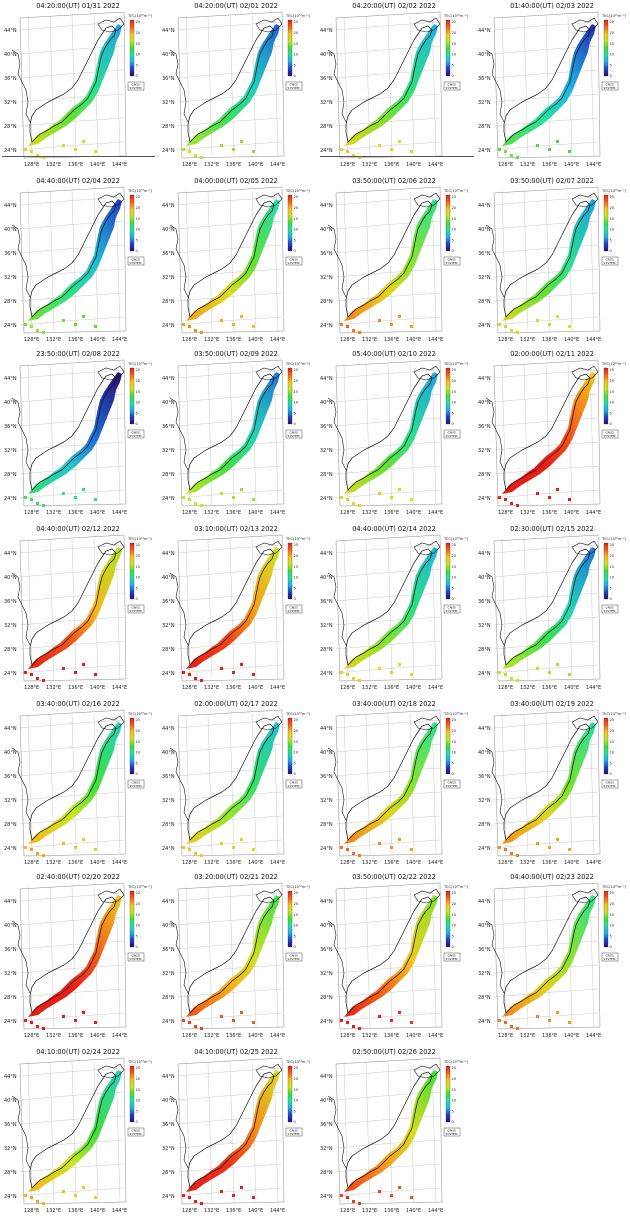 Image resolution: width=630 pixels, height=1223 pixels. What do you see at coordinates (111, 548) in the screenshot?
I see `hokkaido-coastline` at bounding box center [111, 548].